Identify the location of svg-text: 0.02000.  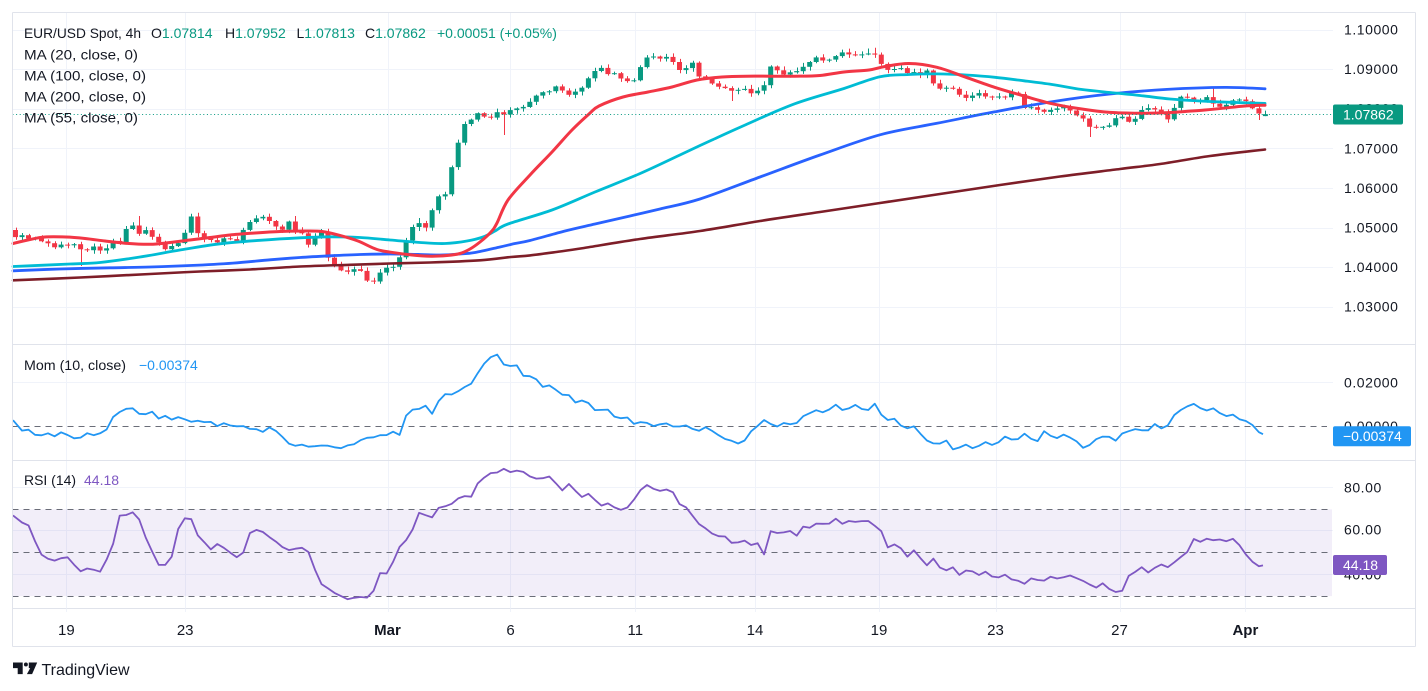
(1371, 382).